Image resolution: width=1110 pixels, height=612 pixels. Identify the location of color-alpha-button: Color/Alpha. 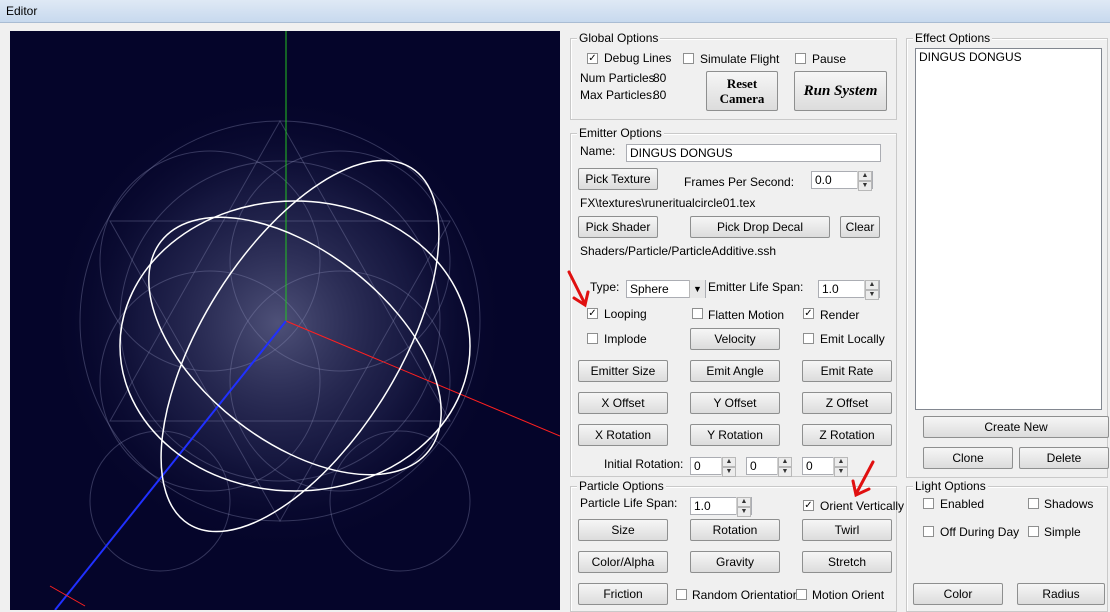
(623, 562).